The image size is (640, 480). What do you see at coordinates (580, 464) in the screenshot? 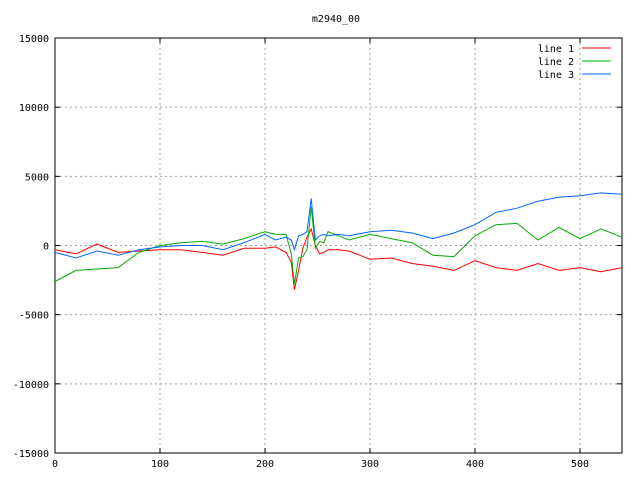
I see `x-tick-label: 500` at bounding box center [580, 464].